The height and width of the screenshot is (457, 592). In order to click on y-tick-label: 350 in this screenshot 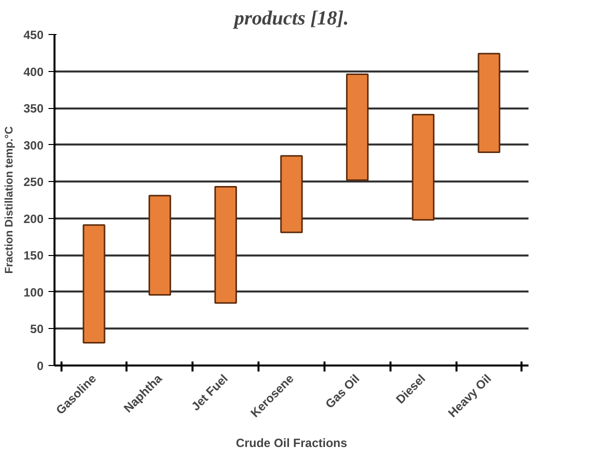, I will do `click(33, 109)`.